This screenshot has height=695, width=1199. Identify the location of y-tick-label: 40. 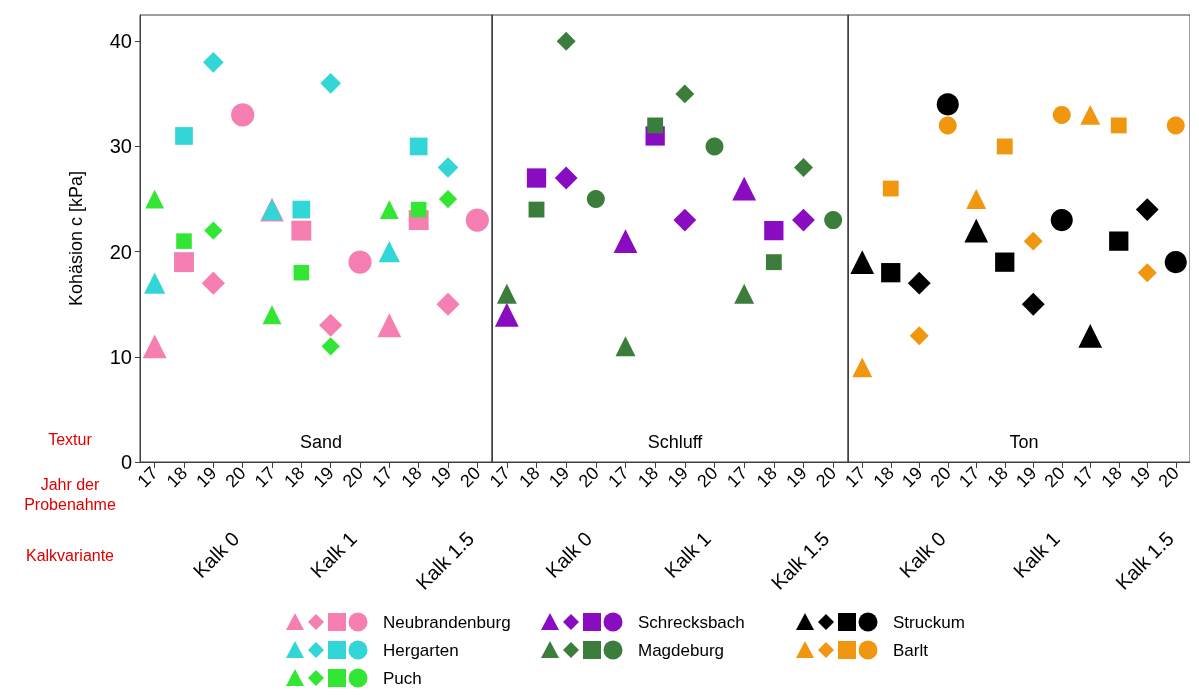
(120, 41).